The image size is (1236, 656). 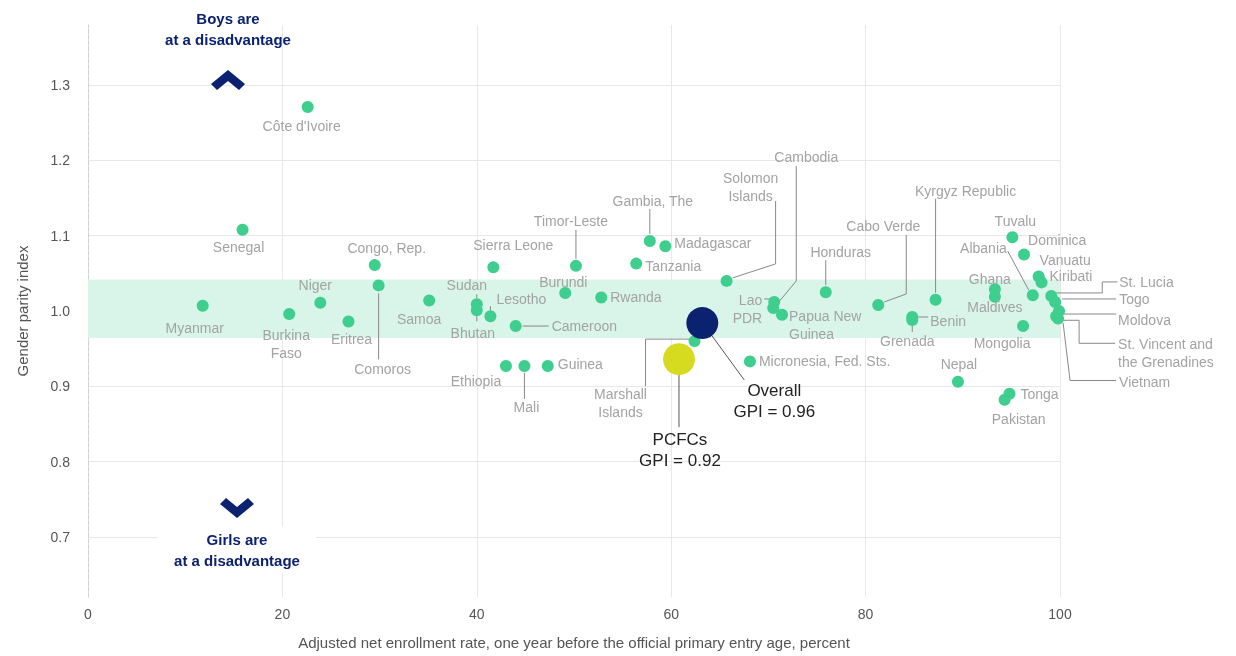 What do you see at coordinates (883, 225) in the screenshot?
I see `annotation: Cabo Verde` at bounding box center [883, 225].